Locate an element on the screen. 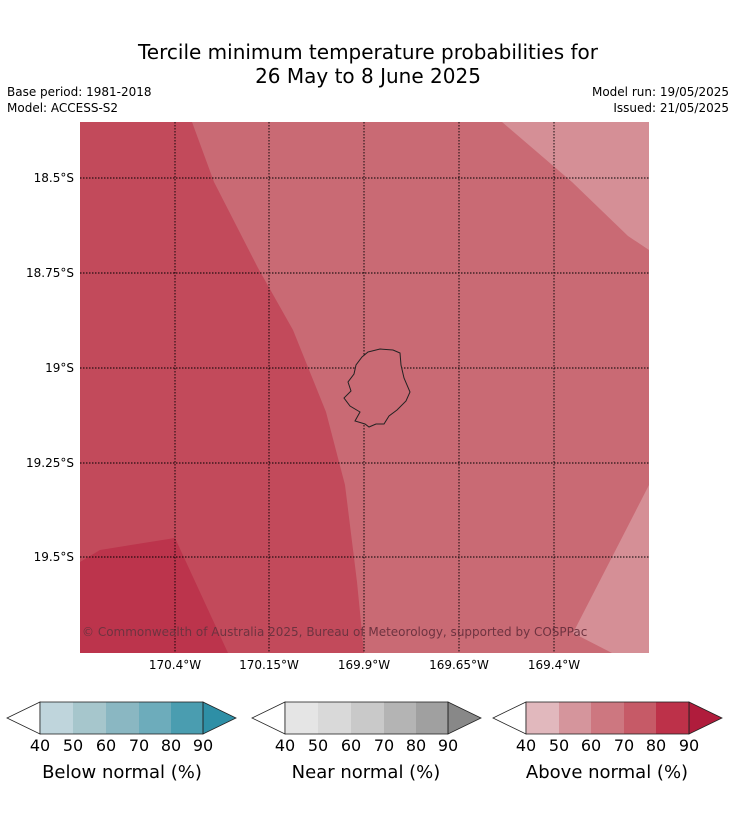 This screenshot has height=816, width=736. below-tick-60: 60 is located at coordinates (106, 745).